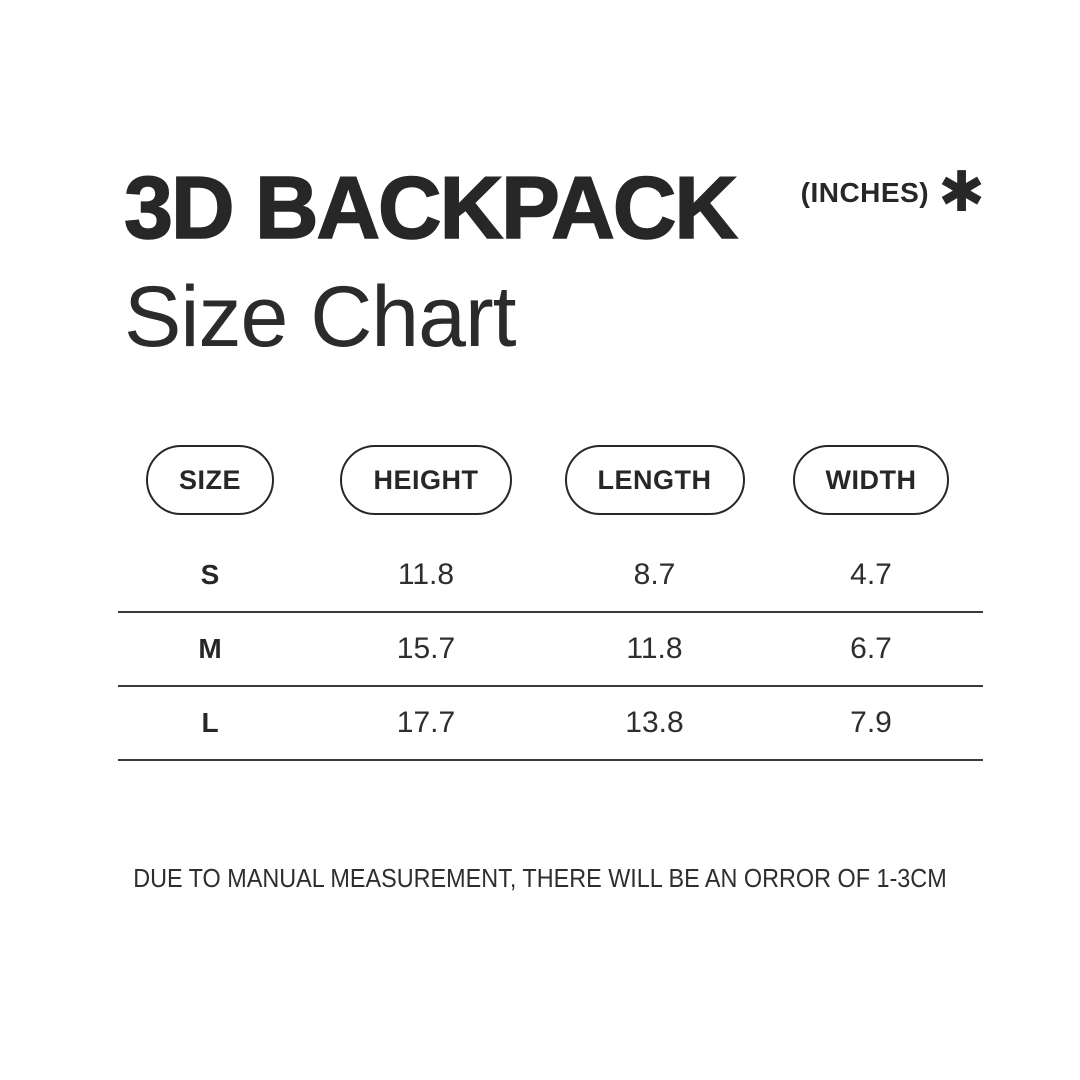 This screenshot has width=1080, height=1080. I want to click on column-header-height: HEIGHT, so click(426, 480).